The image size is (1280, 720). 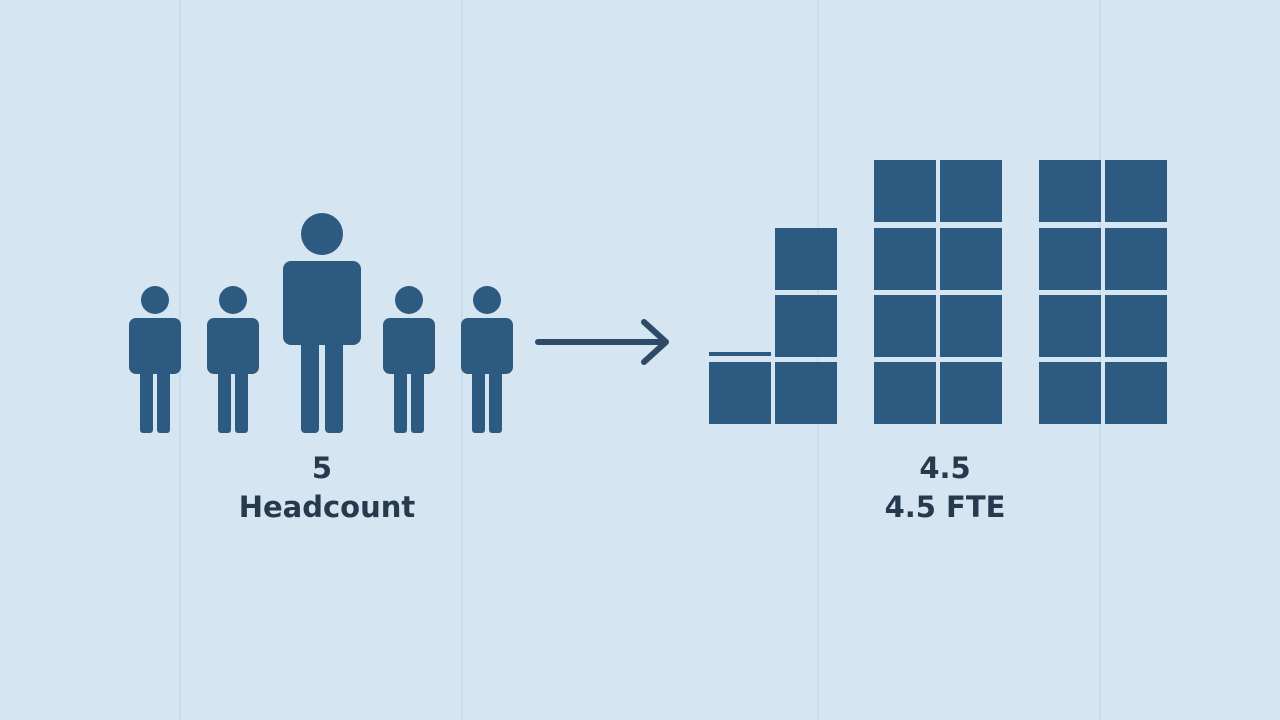 What do you see at coordinates (740, 354) in the screenshot?
I see `fte-partial` at bounding box center [740, 354].